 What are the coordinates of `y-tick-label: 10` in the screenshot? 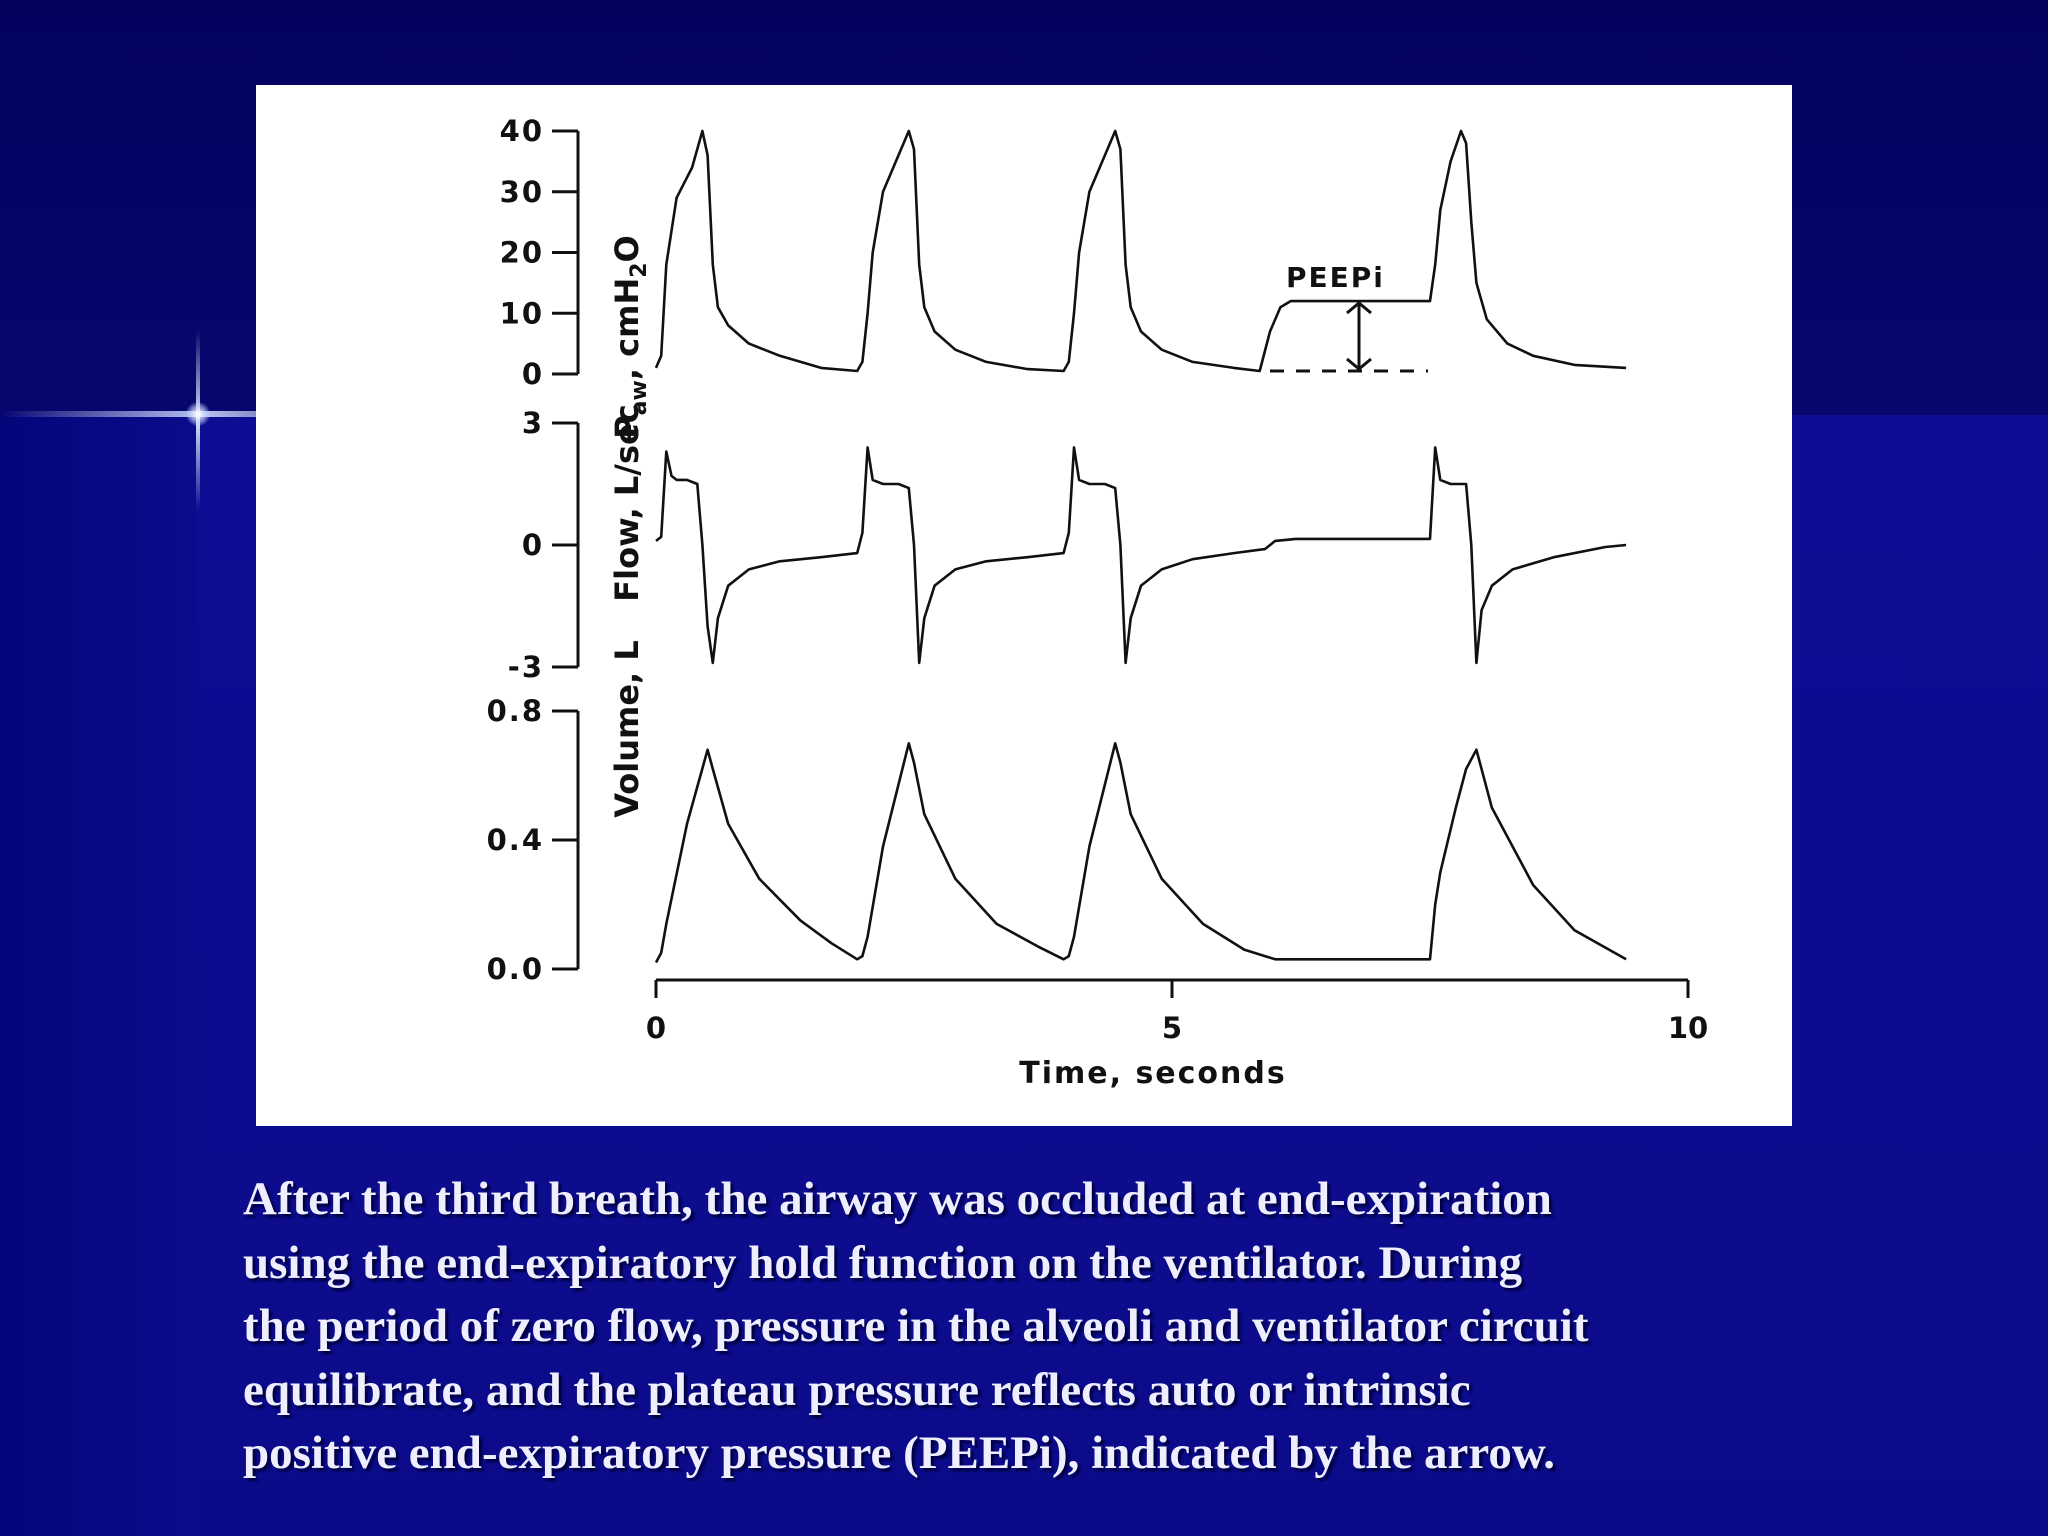 It's located at (522, 313).